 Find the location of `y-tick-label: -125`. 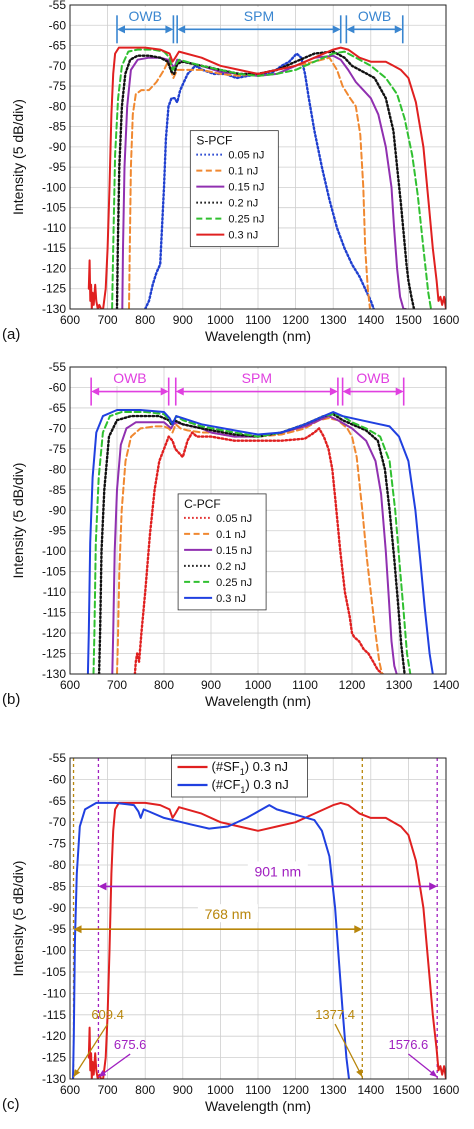

y-tick-label: -125 is located at coordinates (54, 654).